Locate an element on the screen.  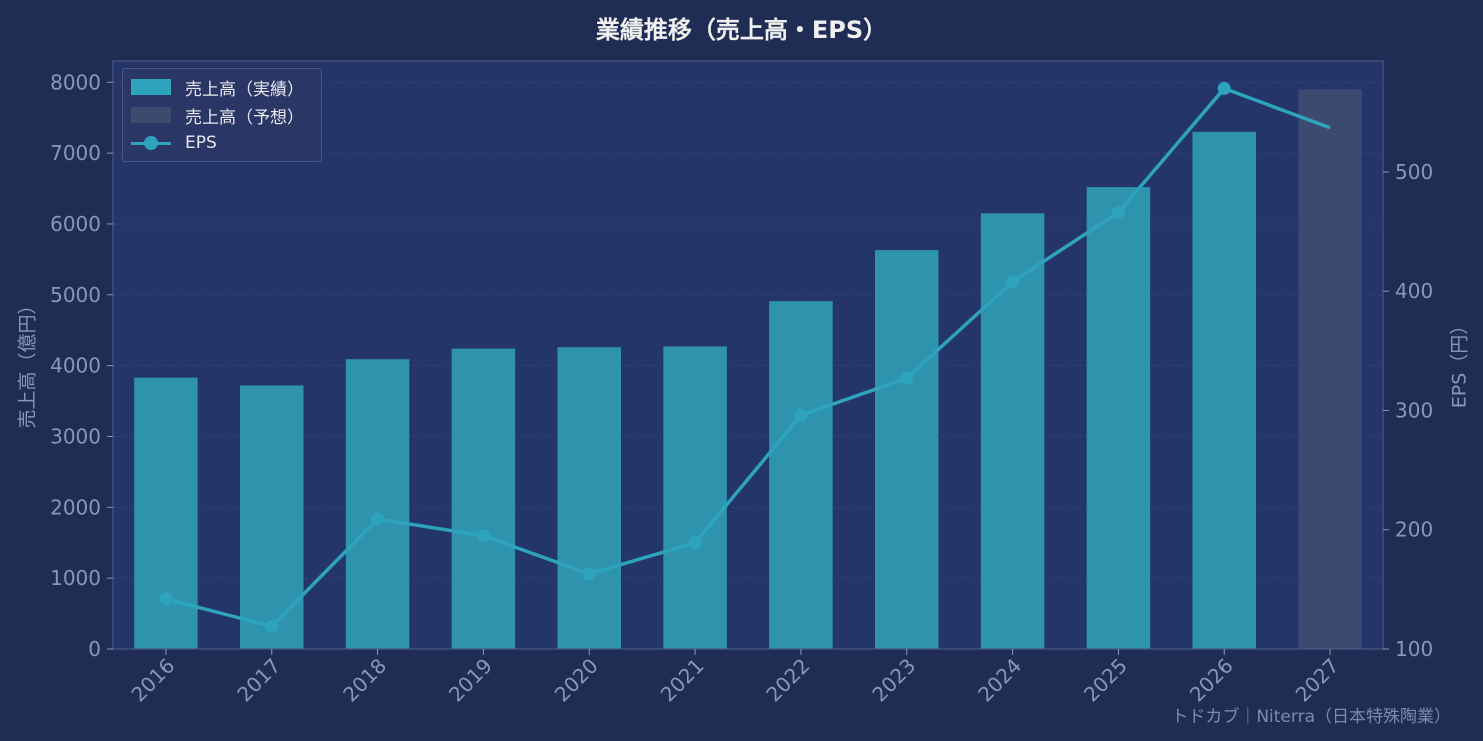
y-tick-label: 4000 is located at coordinates (75, 366).